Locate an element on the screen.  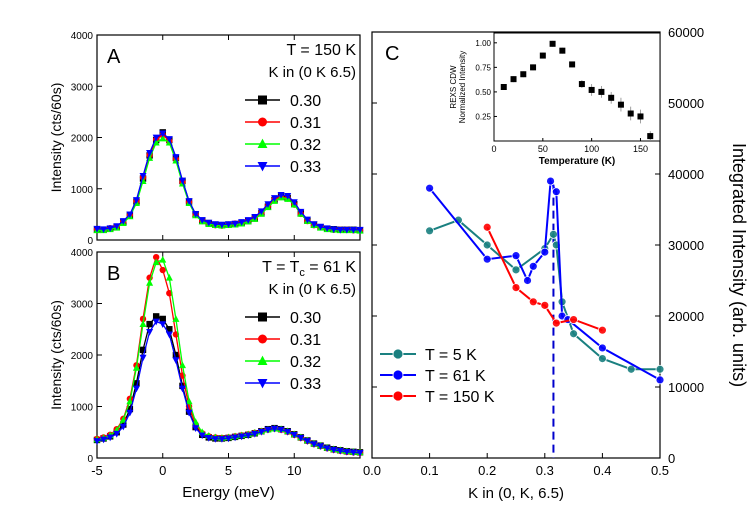
legend-label: 0.32 is located at coordinates (305, 362).